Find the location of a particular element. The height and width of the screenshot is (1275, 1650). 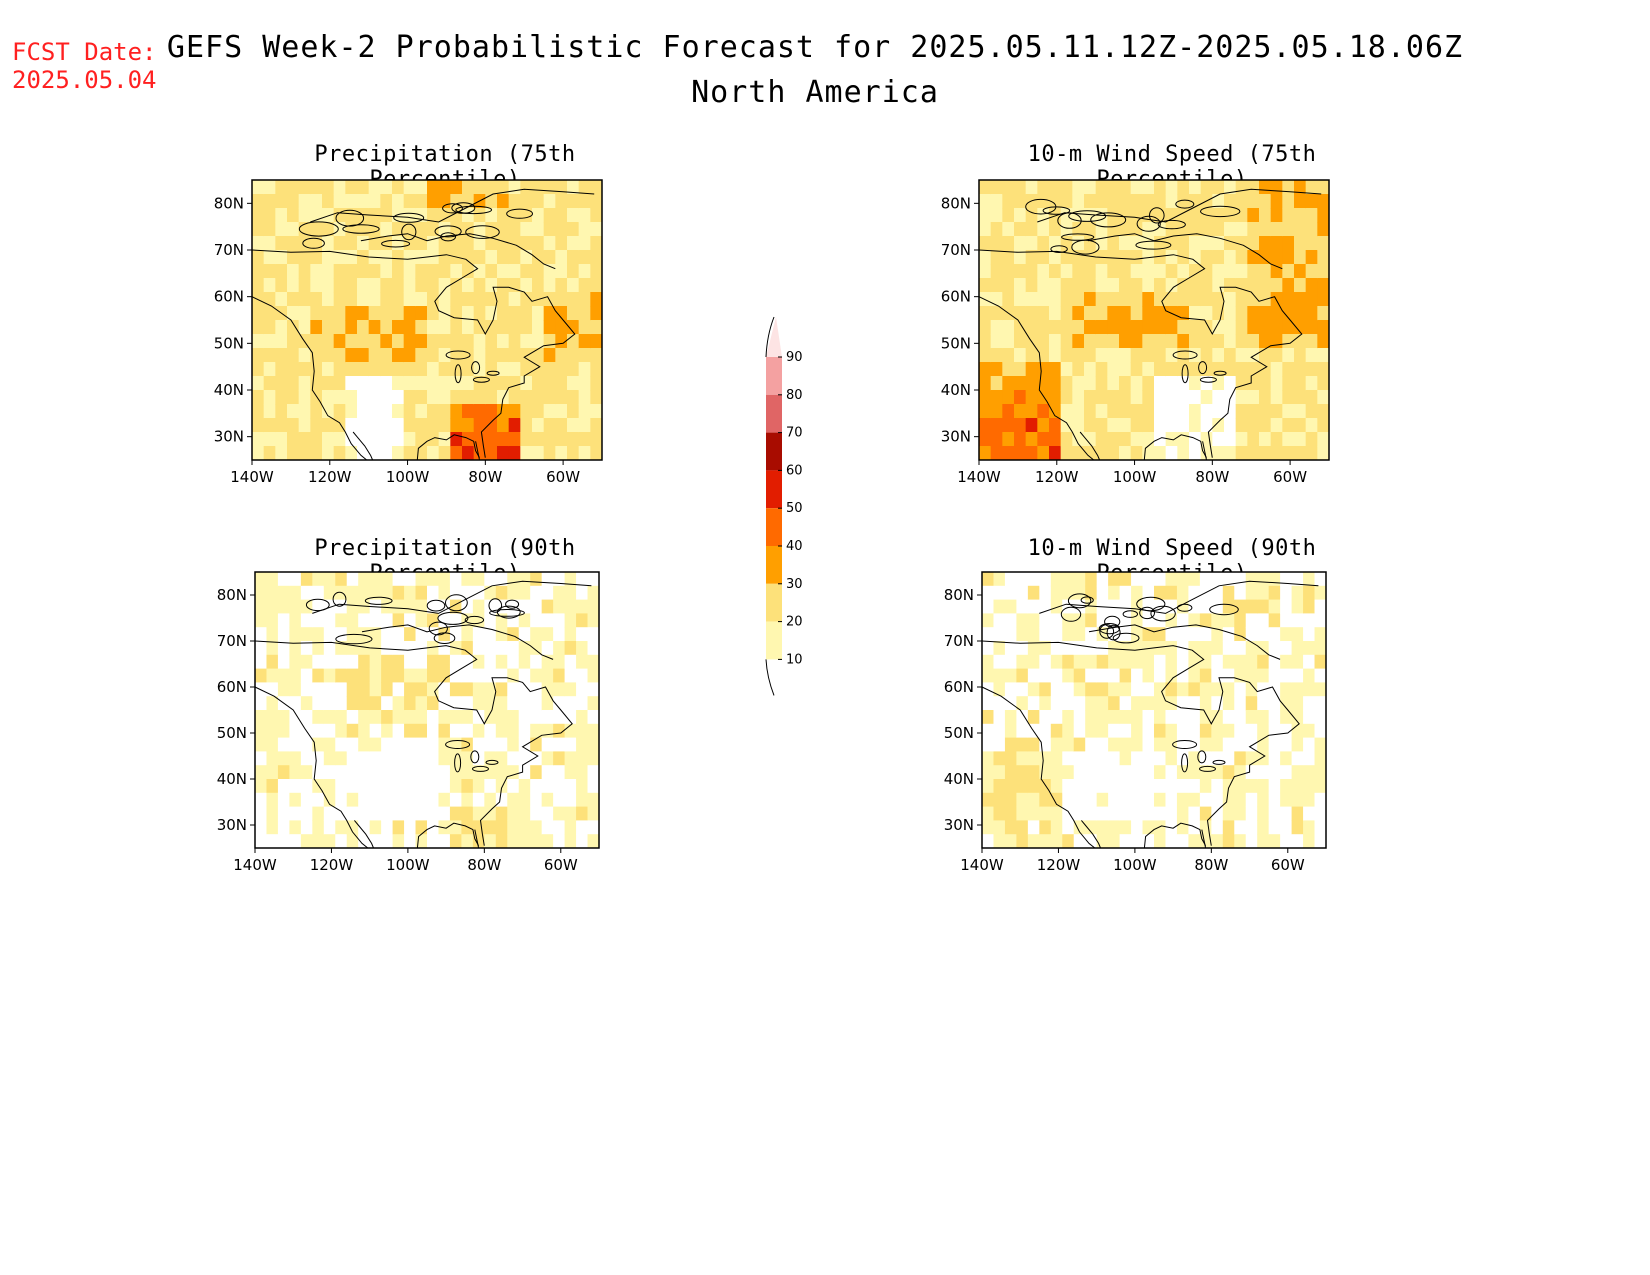

colorbar-swatch is located at coordinates (774, 602).